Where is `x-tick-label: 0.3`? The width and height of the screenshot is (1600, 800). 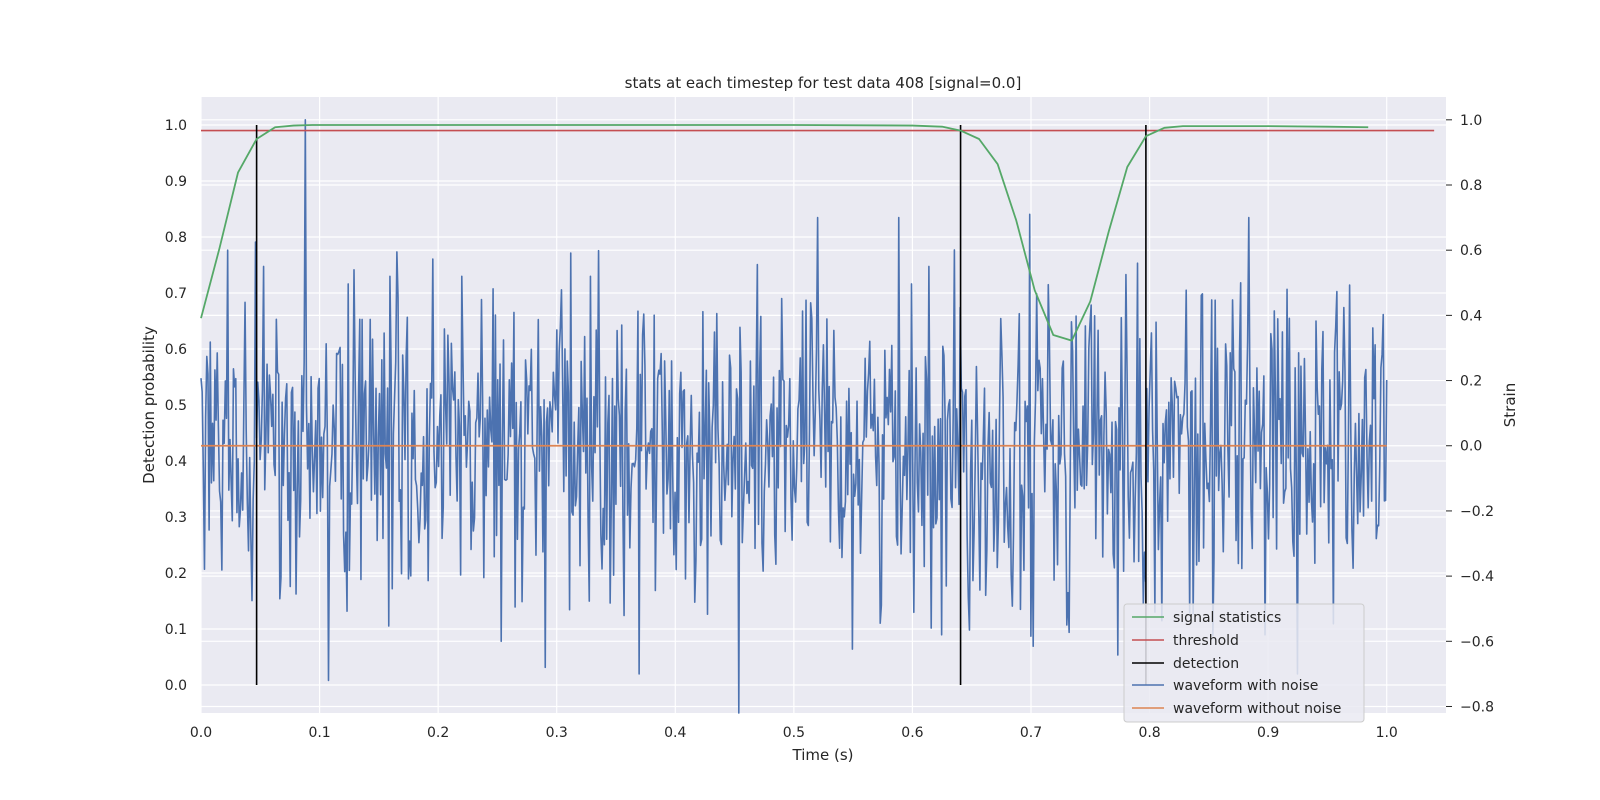
x-tick-label: 0.3 is located at coordinates (557, 733).